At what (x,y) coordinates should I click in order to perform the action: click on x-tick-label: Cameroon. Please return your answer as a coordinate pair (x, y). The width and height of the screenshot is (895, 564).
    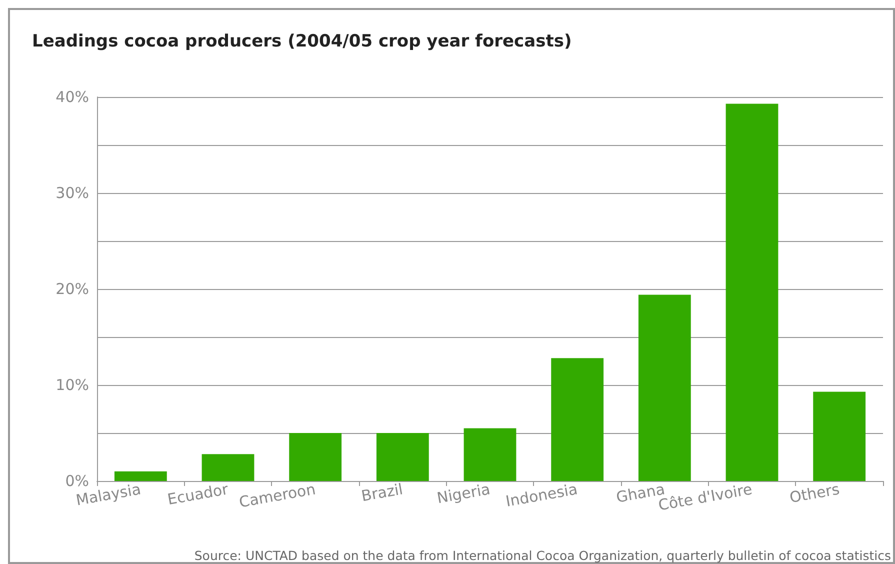
    Looking at the image, I should click on (277, 496).